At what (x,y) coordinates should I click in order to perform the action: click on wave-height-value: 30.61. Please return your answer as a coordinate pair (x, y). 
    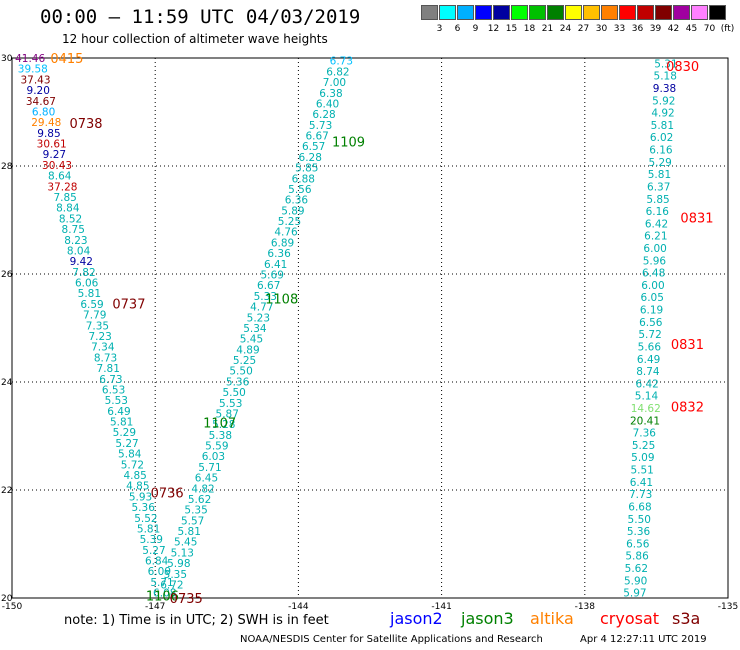
    Looking at the image, I should click on (52, 145).